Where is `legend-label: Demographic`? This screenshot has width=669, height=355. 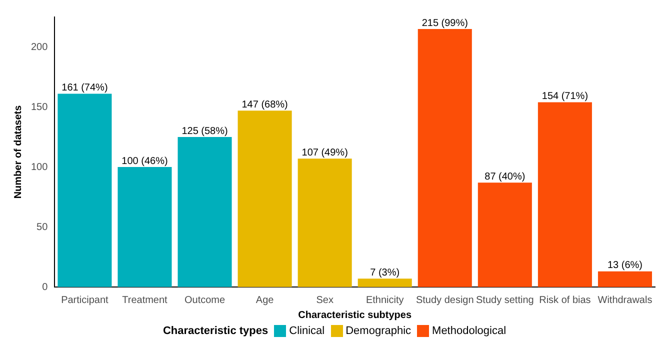
legend-label: Demographic is located at coordinates (379, 331).